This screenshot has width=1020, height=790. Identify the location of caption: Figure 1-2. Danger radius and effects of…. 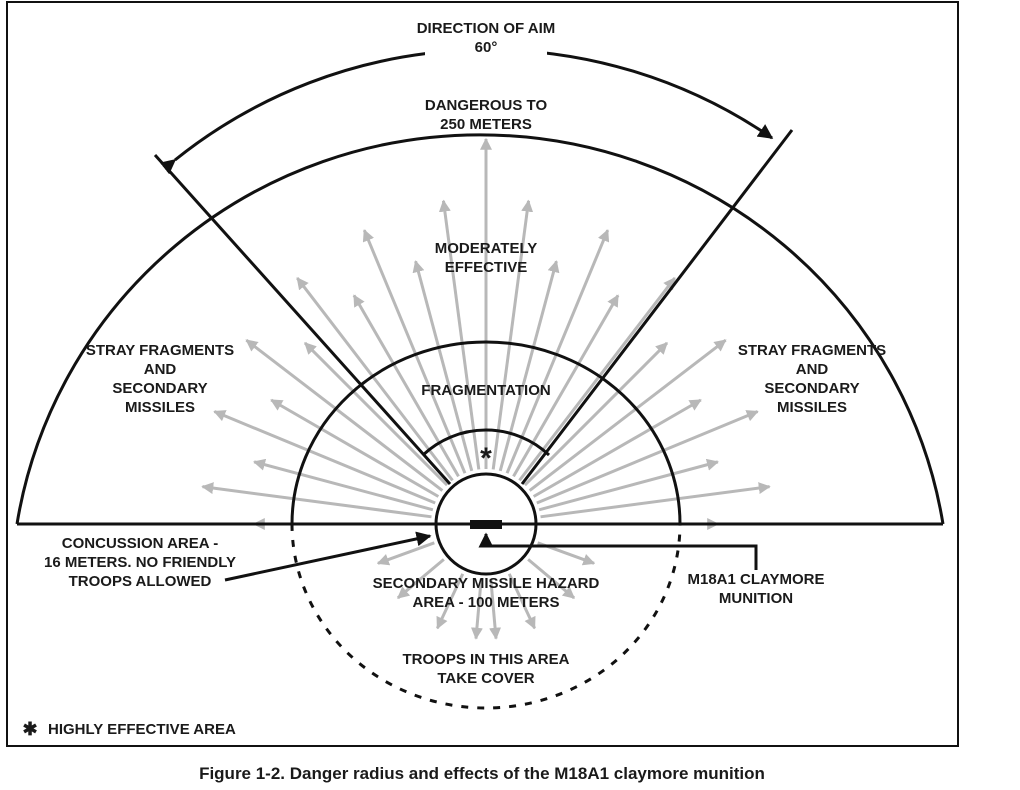
(482, 773).